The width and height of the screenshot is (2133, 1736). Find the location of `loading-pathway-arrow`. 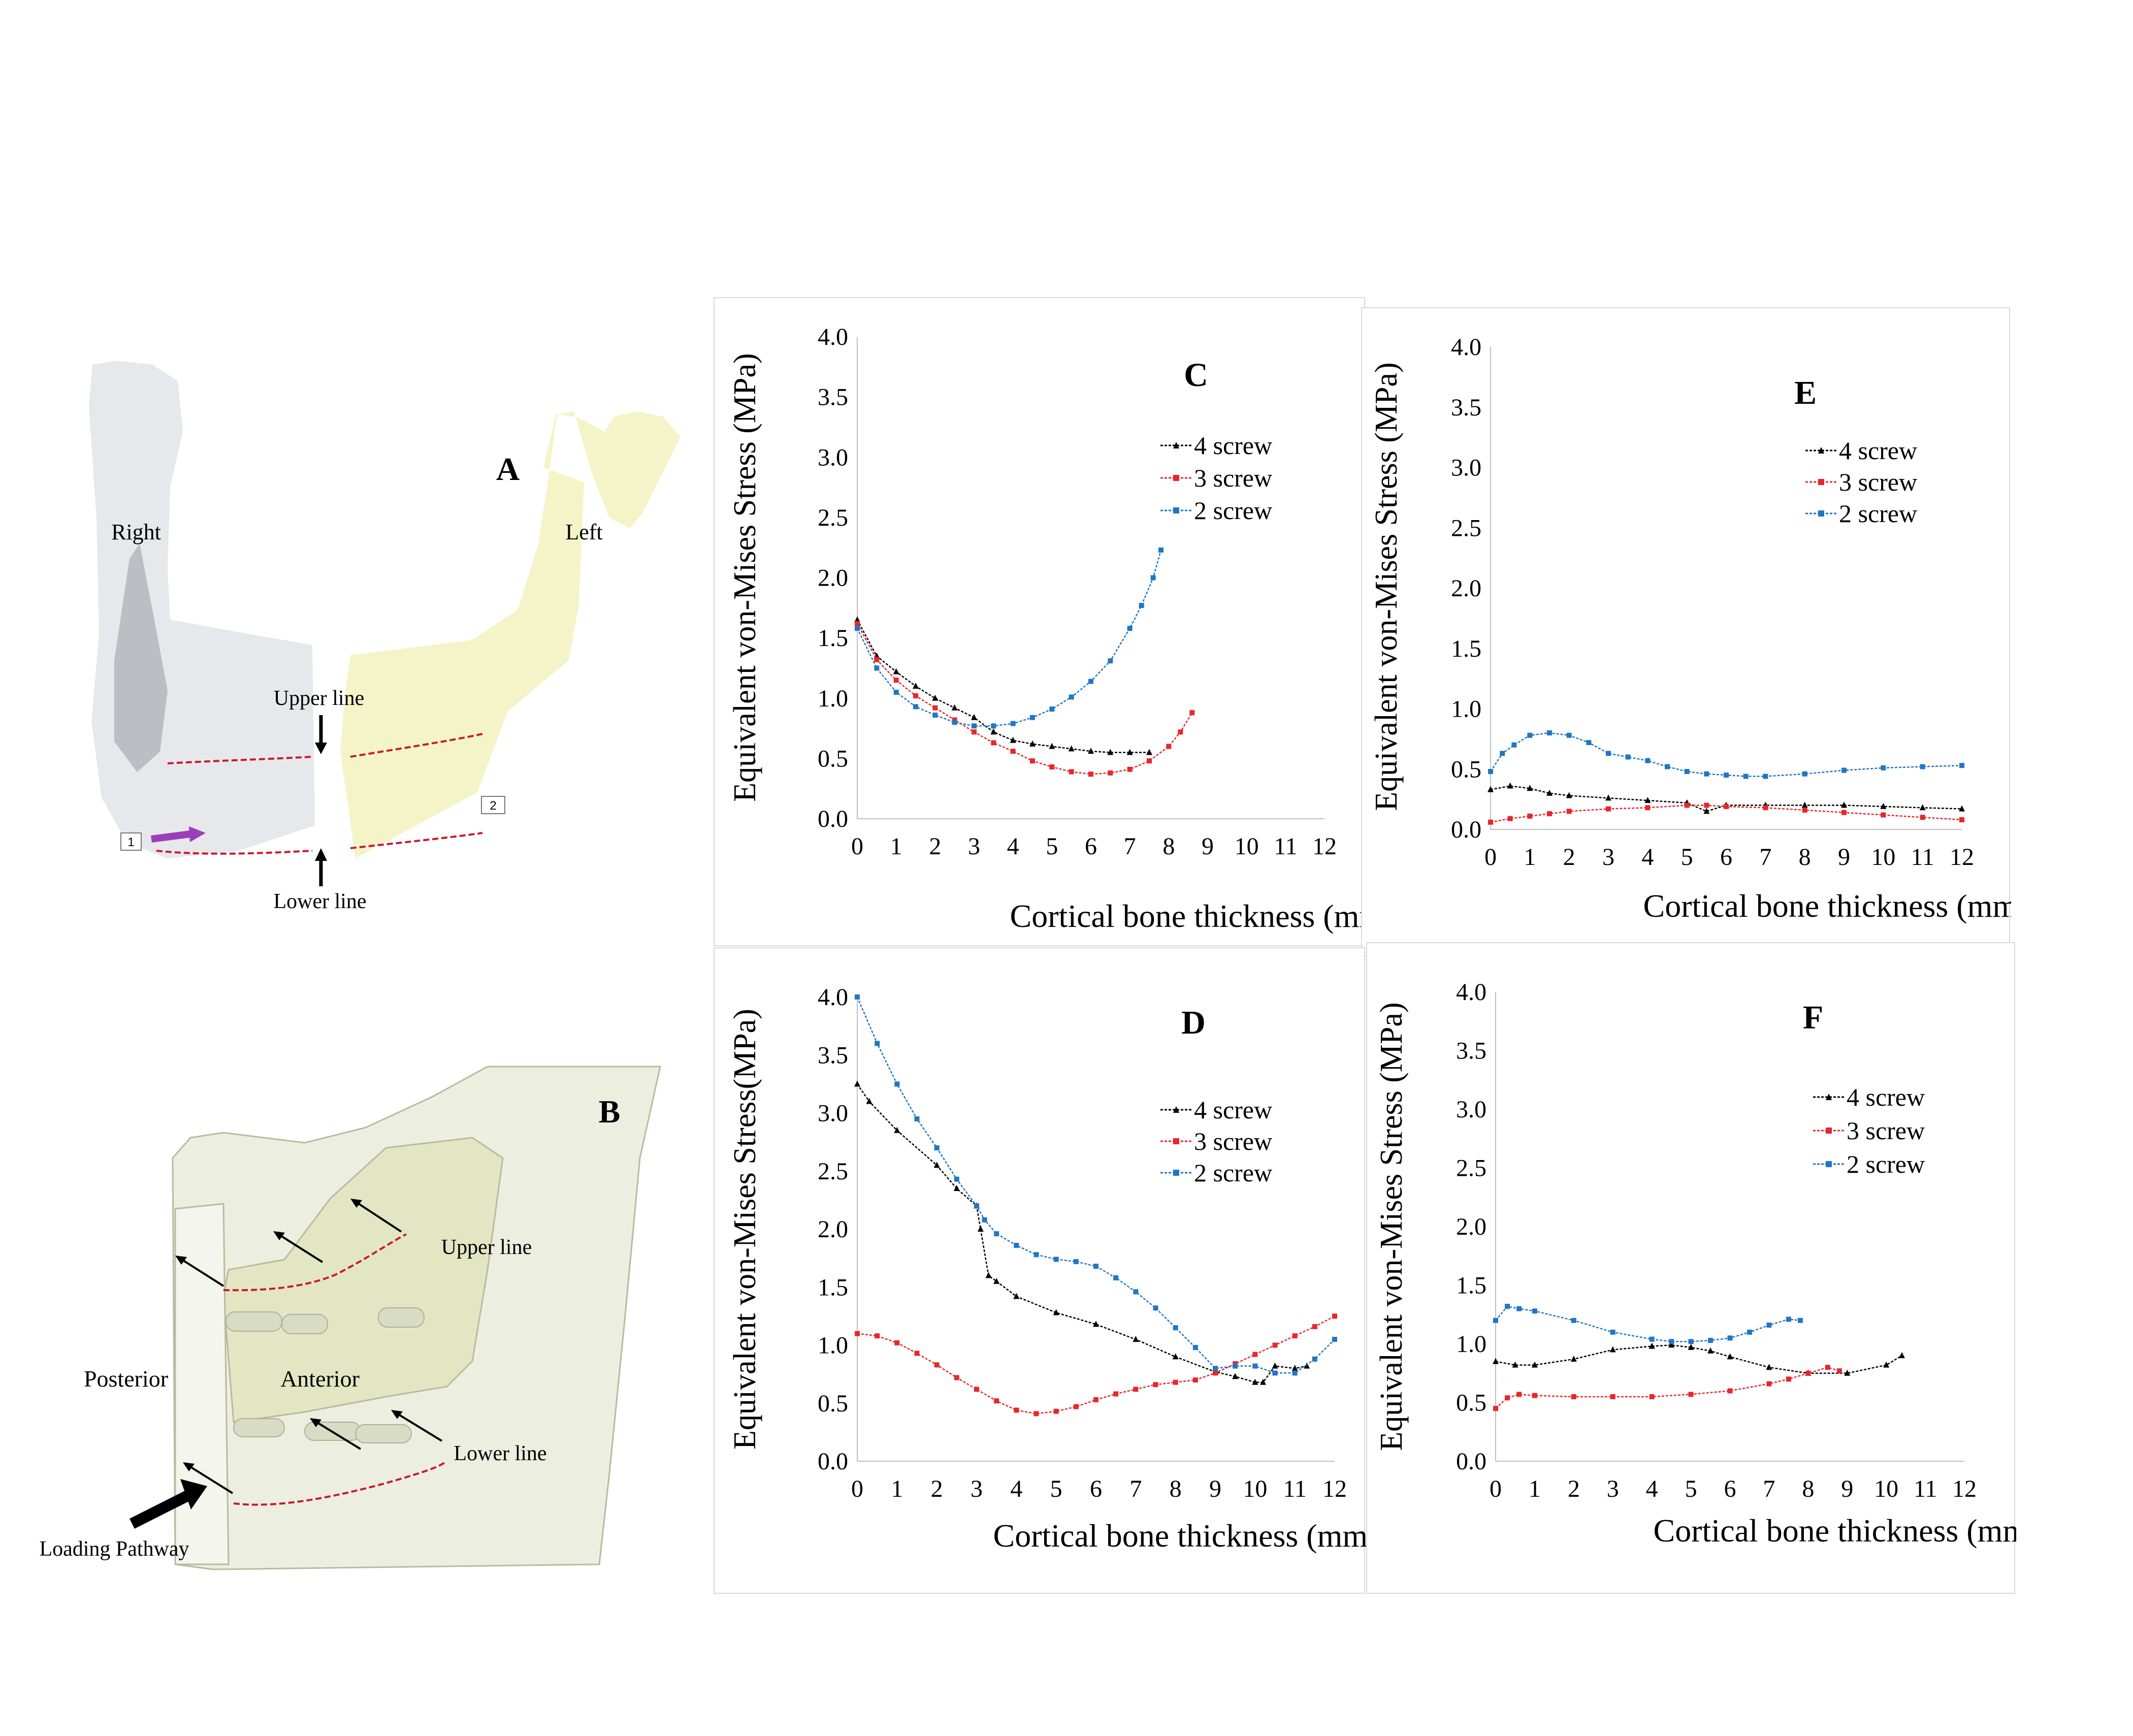

loading-pathway-arrow is located at coordinates (169, 1504).